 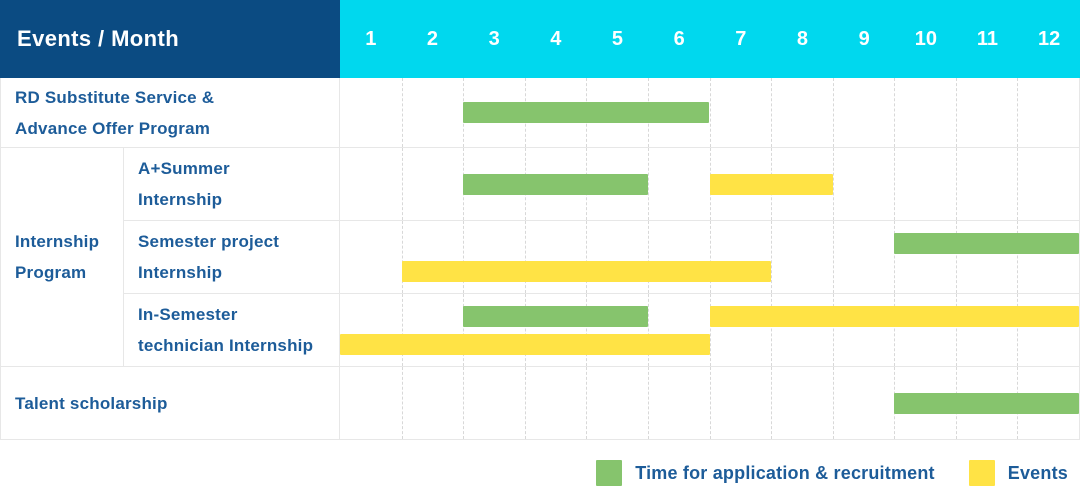 I want to click on month-label: 3, so click(x=494, y=38).